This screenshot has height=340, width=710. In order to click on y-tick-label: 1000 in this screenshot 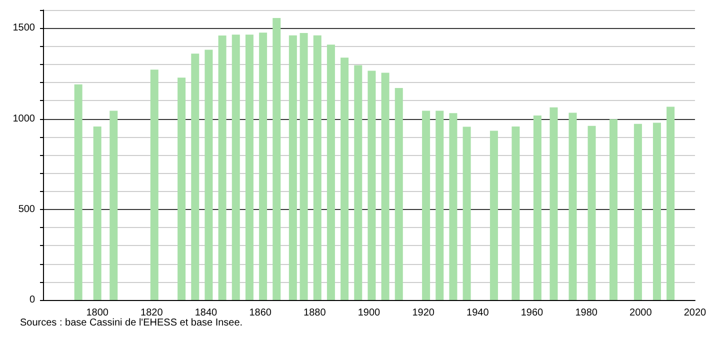, I will do `click(24, 118)`.